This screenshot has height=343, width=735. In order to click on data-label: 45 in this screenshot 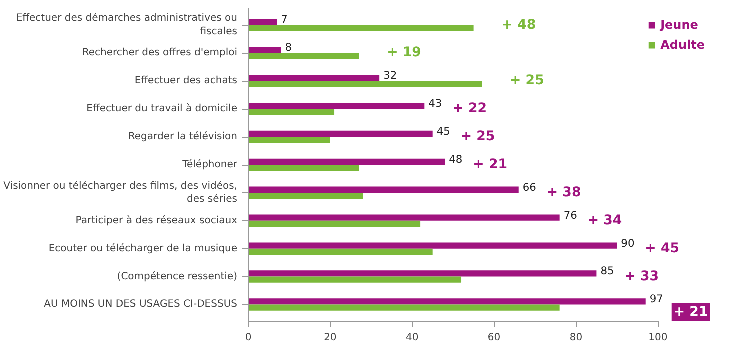, I will do `click(443, 131)`.